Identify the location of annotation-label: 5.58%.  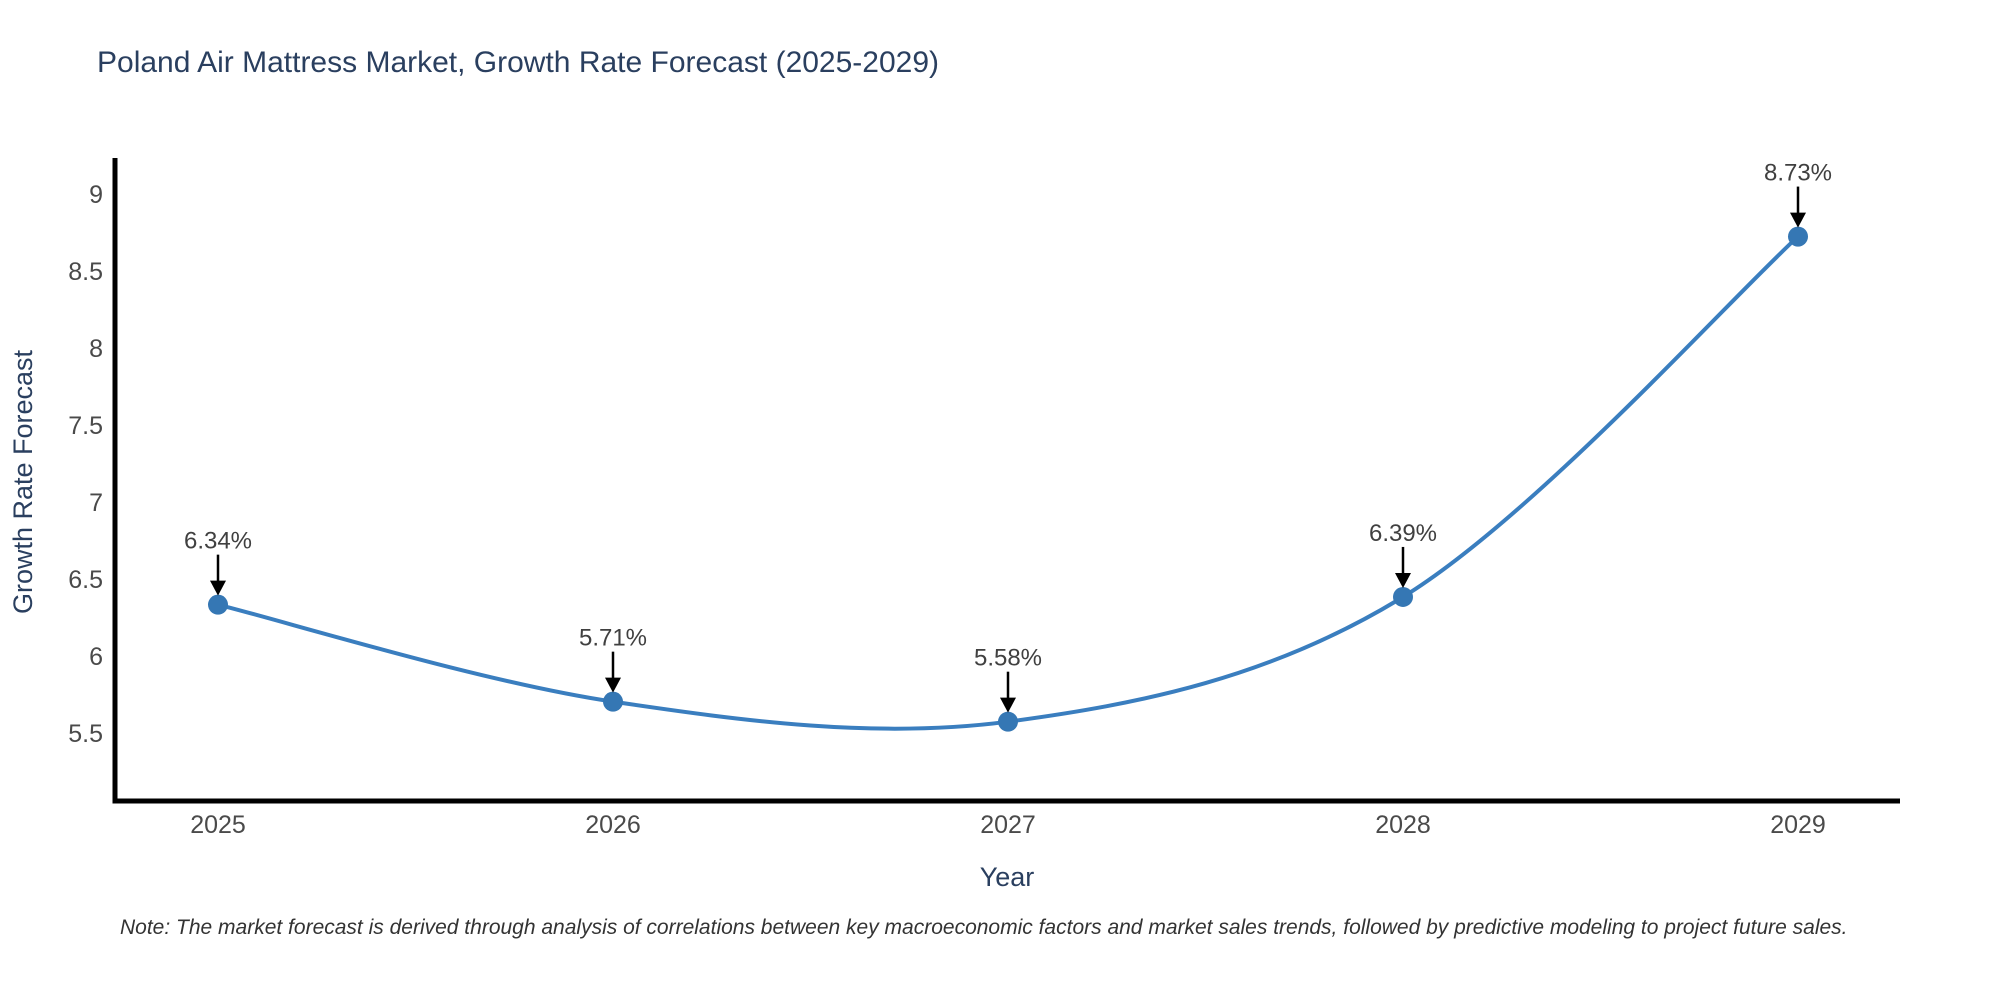
(1008, 658).